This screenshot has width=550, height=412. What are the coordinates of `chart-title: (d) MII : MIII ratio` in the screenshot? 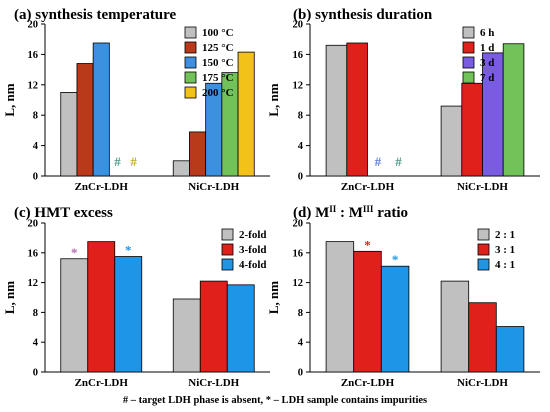 It's located at (350, 212).